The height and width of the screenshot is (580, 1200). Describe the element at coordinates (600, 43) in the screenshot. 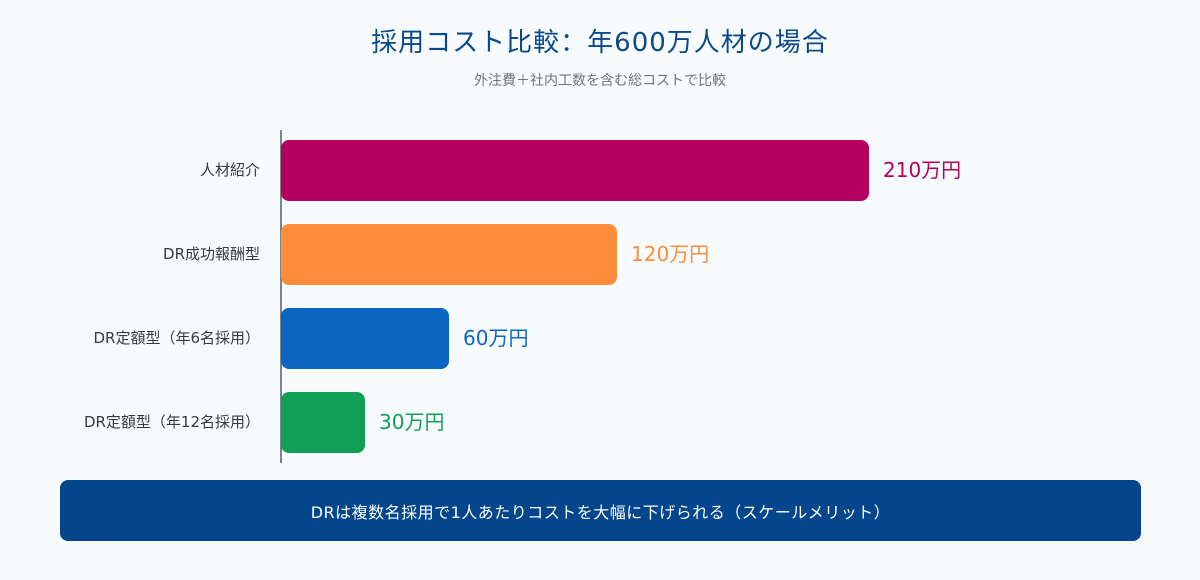

I see `chart-title: 採用コスト比較：年600万人材の場合` at that location.